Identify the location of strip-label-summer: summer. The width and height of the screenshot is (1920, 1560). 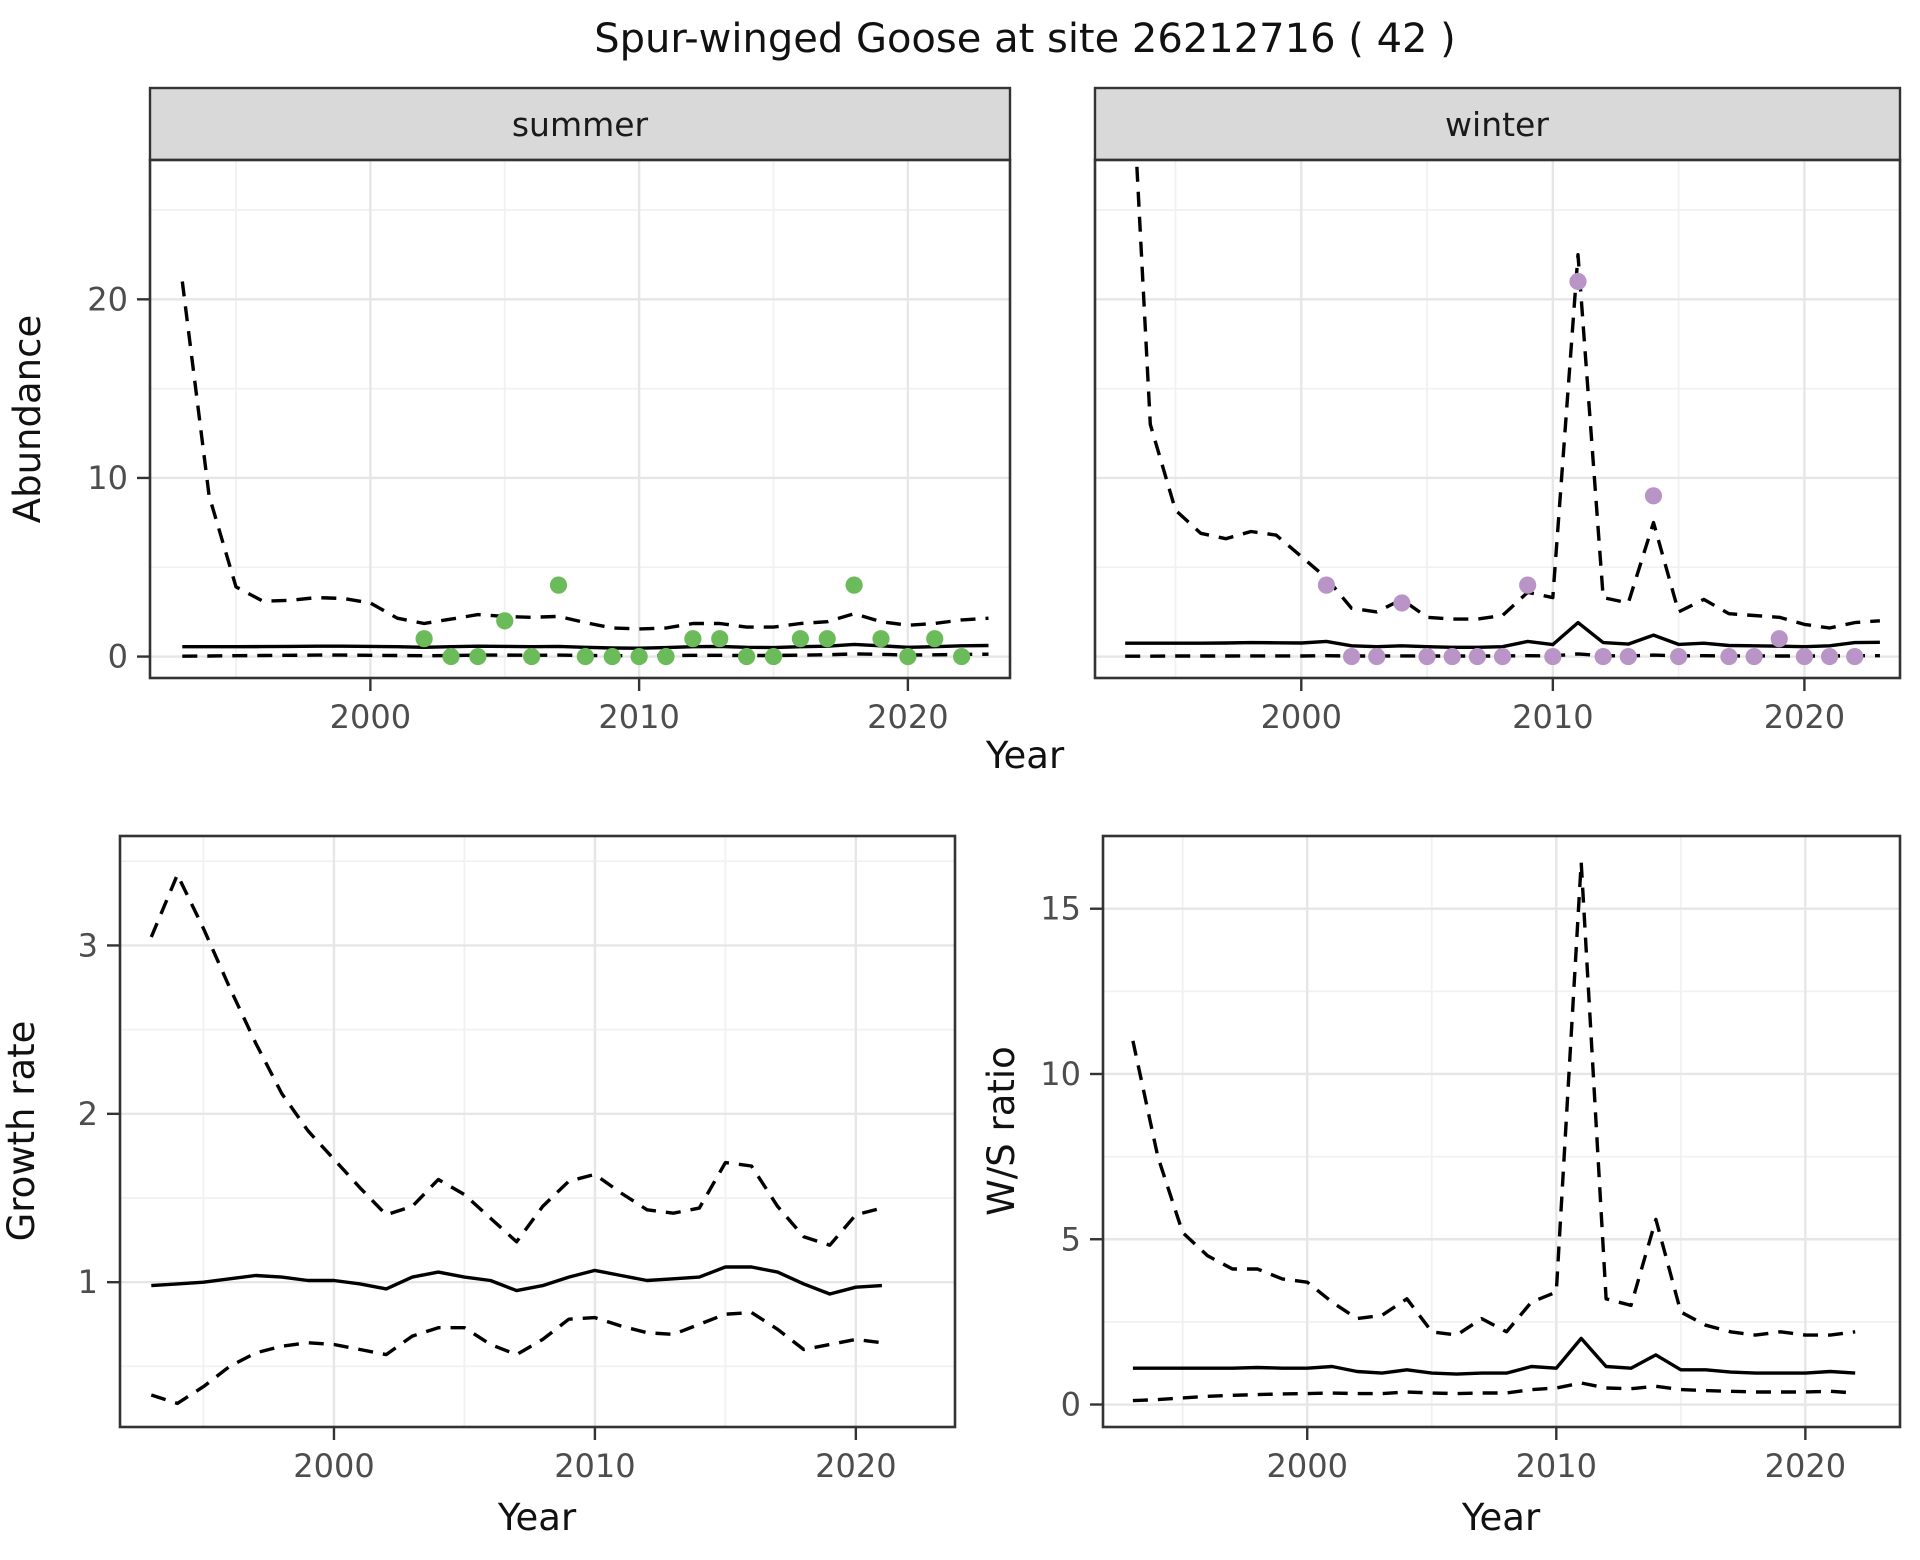
(580, 124).